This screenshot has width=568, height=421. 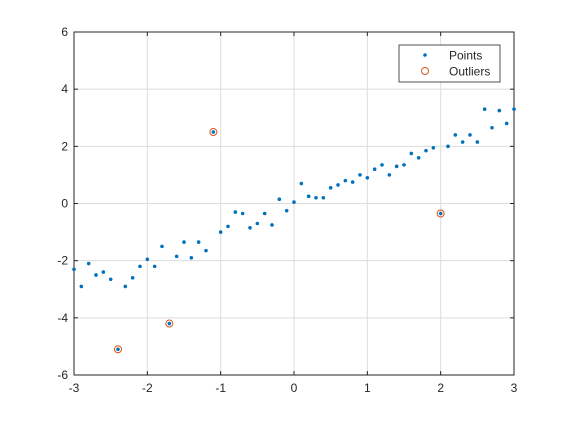 What do you see at coordinates (465, 56) in the screenshot?
I see `legend-points-label: Points` at bounding box center [465, 56].